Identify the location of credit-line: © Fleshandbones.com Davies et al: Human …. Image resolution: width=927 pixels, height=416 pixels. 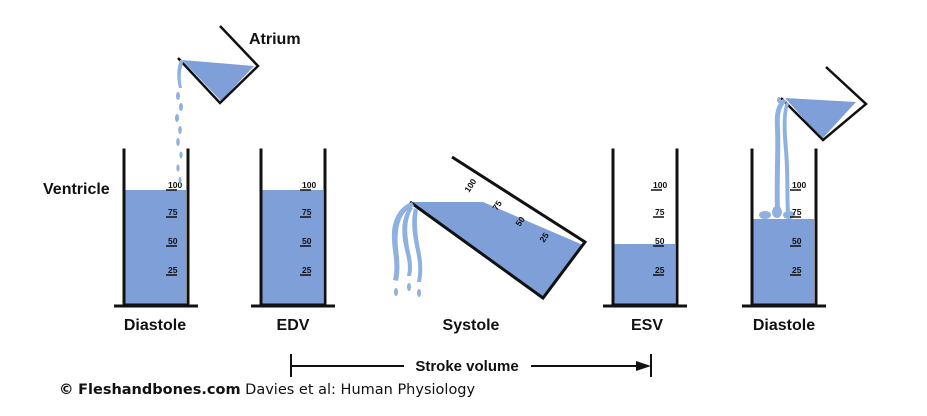
(267, 390).